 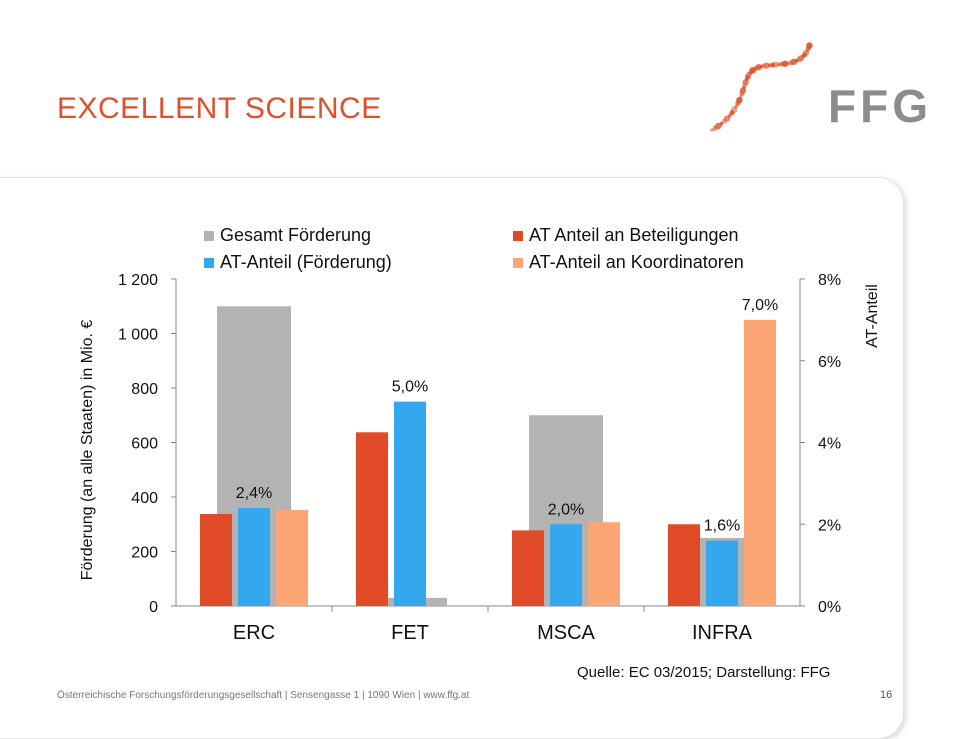 What do you see at coordinates (704, 672) in the screenshot?
I see `source-note: Quelle: EC 03/2015; Darstellung: FFG` at bounding box center [704, 672].